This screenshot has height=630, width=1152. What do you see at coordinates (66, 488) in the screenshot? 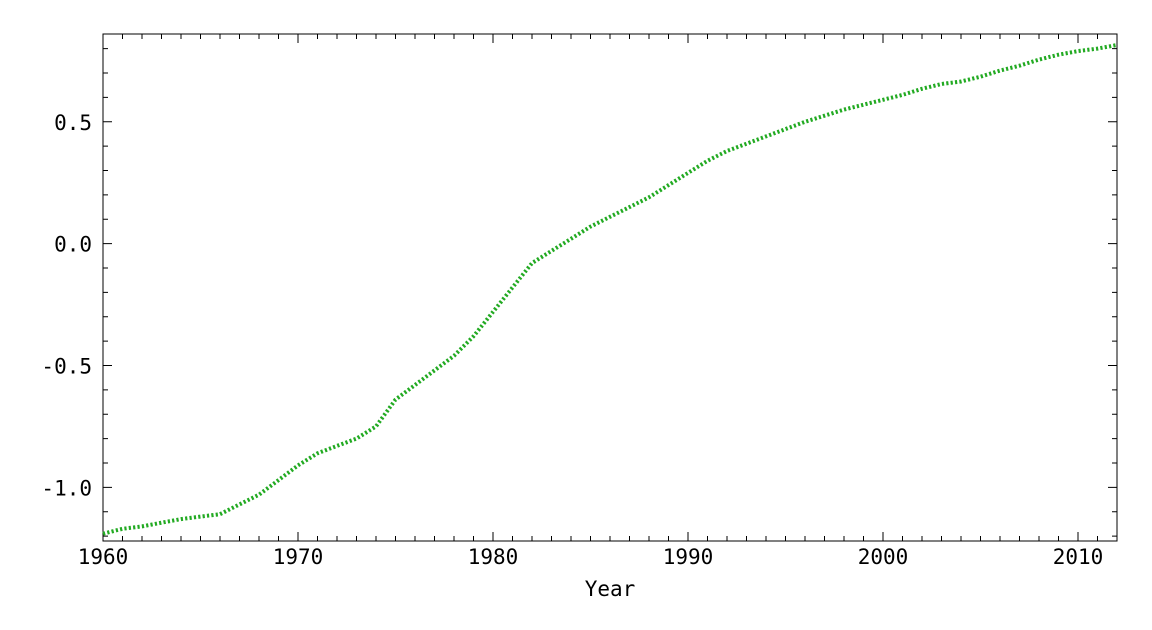
I see `y-tick-label: -1.0` at bounding box center [66, 488].